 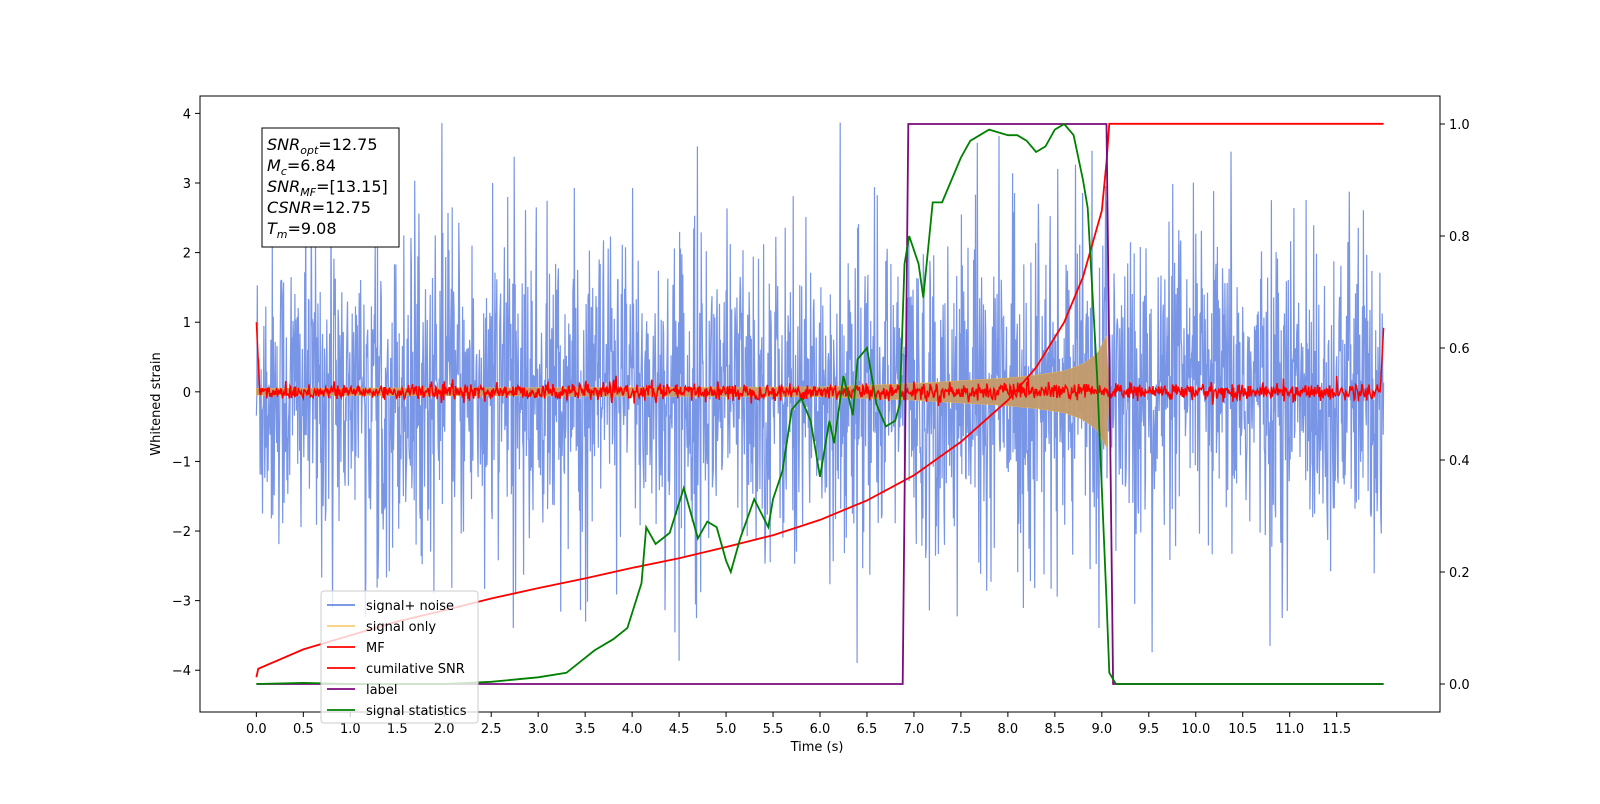 What do you see at coordinates (352, 186) in the screenshot?
I see `info-value: =[13.15]` at bounding box center [352, 186].